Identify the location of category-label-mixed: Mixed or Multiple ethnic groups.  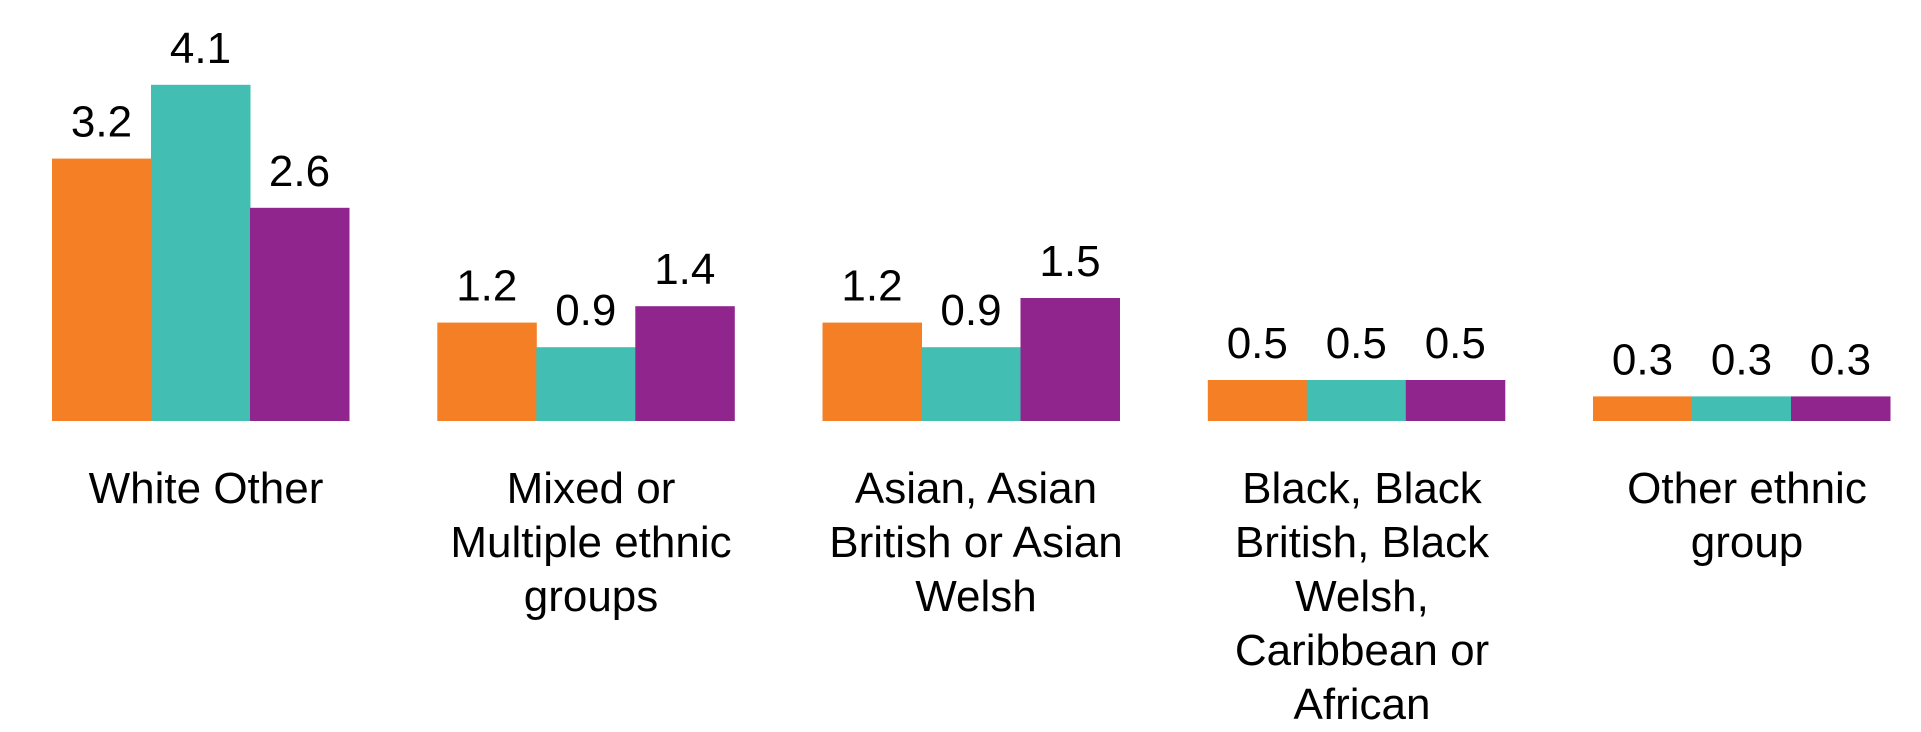
(591, 543).